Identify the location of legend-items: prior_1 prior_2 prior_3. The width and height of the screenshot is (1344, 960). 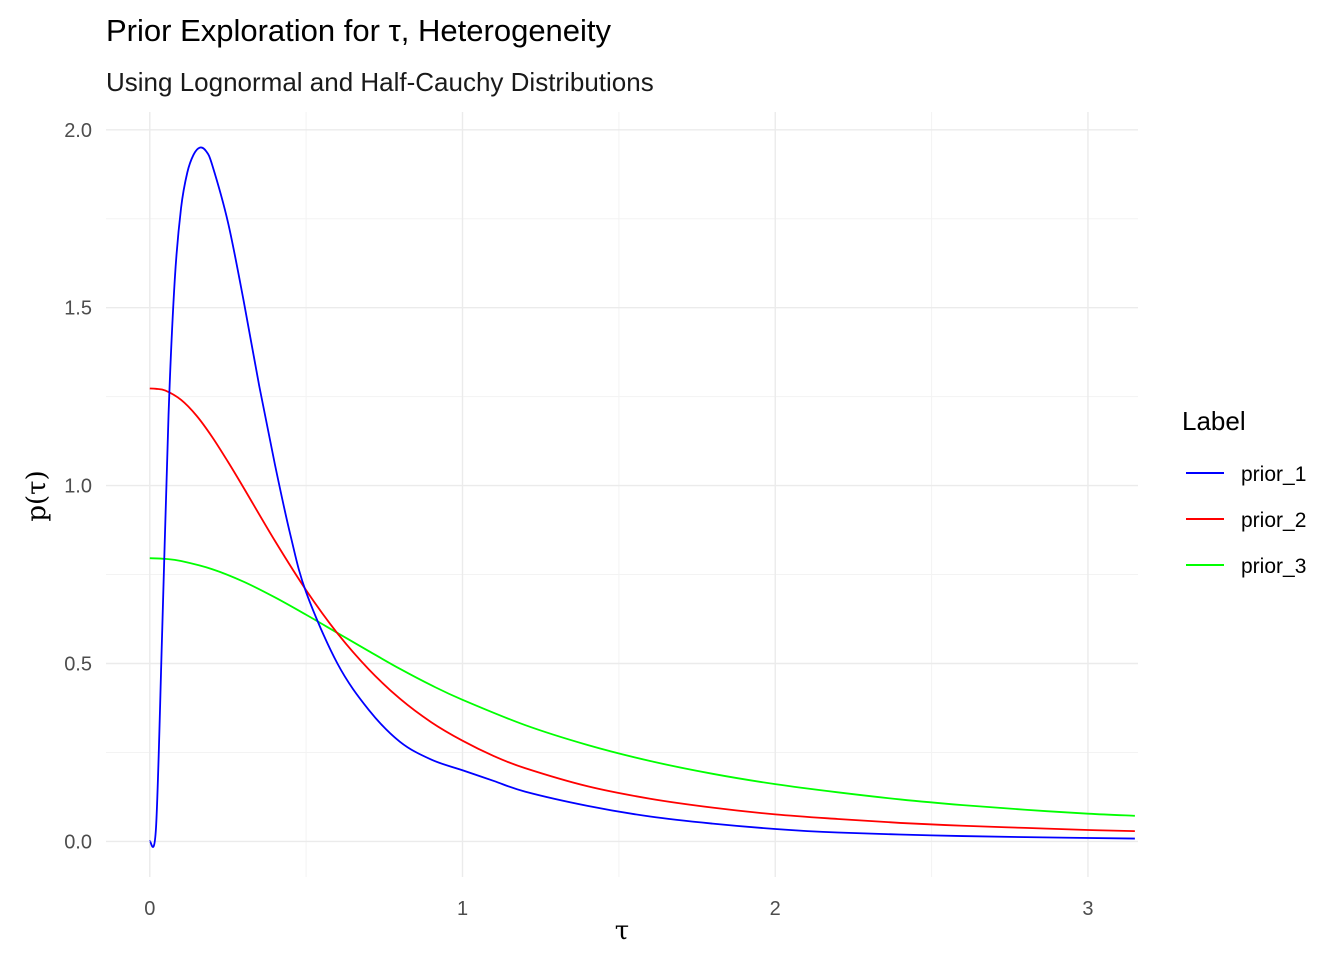
(1246, 520).